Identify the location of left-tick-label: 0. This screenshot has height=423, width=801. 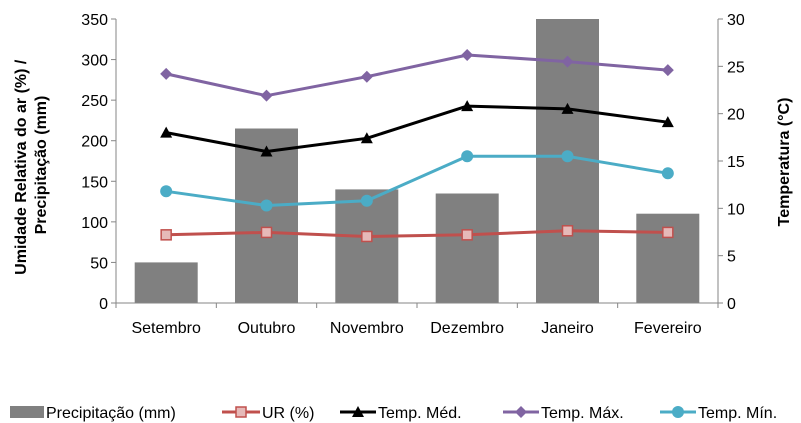
(103, 304).